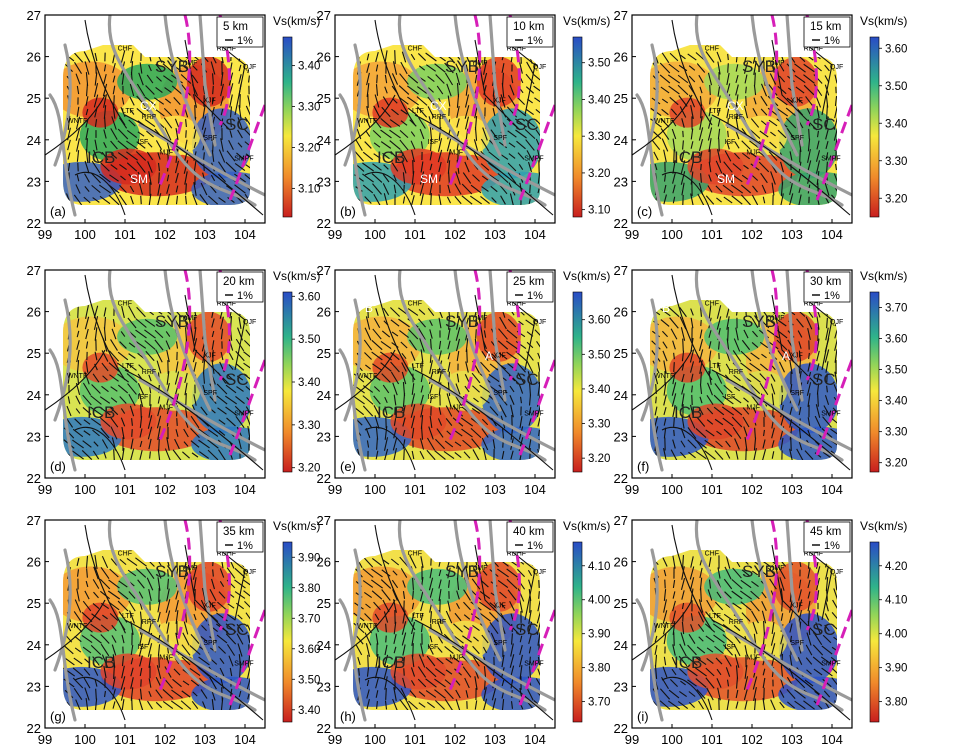 The image size is (959, 755). I want to click on fault-label: WNTF, so click(664, 376).